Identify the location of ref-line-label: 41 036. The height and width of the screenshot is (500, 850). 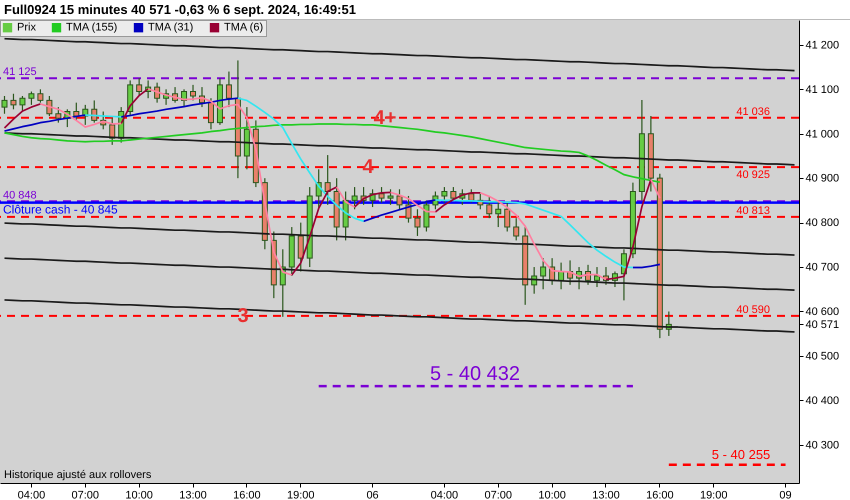
(753, 112).